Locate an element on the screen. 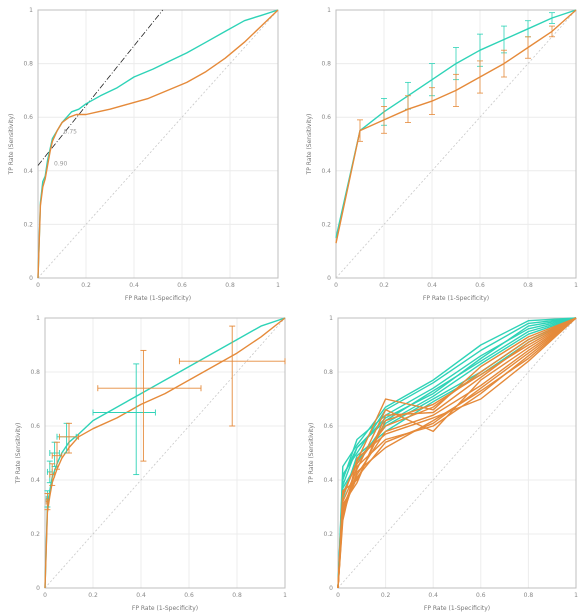 The height and width of the screenshot is (615, 580). threshold-annotation: 0.75 is located at coordinates (71, 131).